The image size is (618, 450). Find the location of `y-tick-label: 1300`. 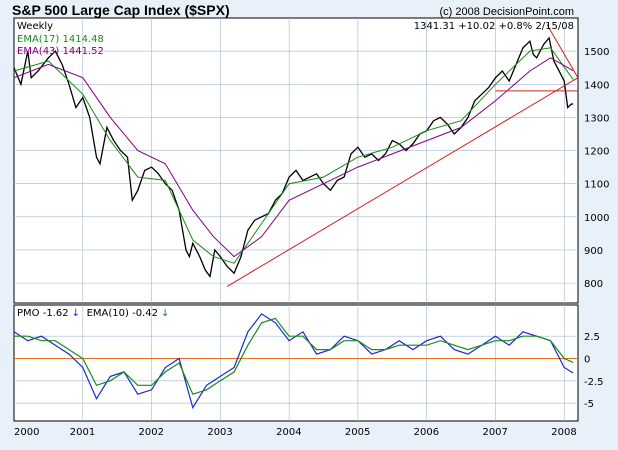

y-tick-label: 1300 is located at coordinates (596, 118).